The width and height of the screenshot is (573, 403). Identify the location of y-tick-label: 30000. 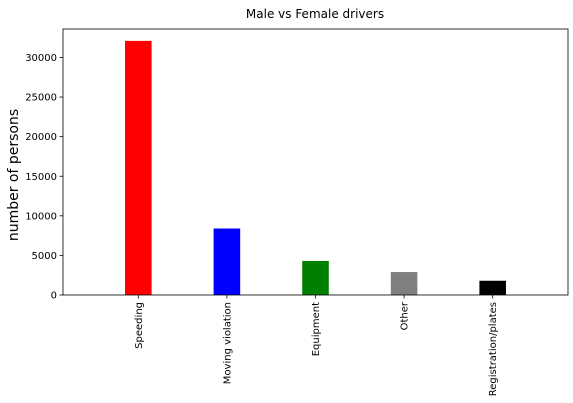
(41, 58).